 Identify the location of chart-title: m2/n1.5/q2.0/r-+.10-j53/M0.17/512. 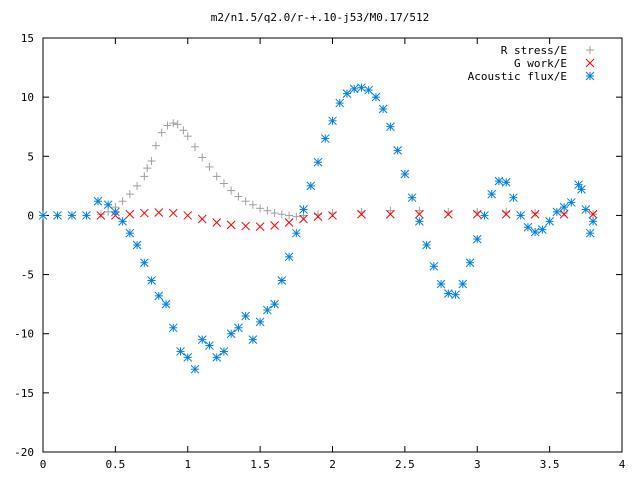
(320, 17).